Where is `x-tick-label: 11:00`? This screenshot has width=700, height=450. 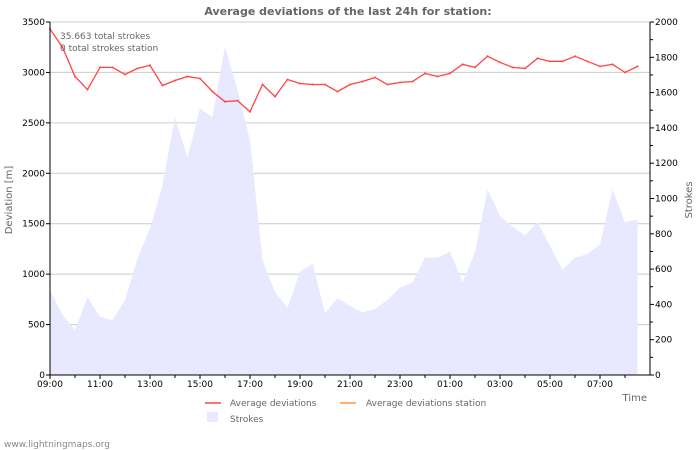 x-tick-label: 11:00 is located at coordinates (100, 385).